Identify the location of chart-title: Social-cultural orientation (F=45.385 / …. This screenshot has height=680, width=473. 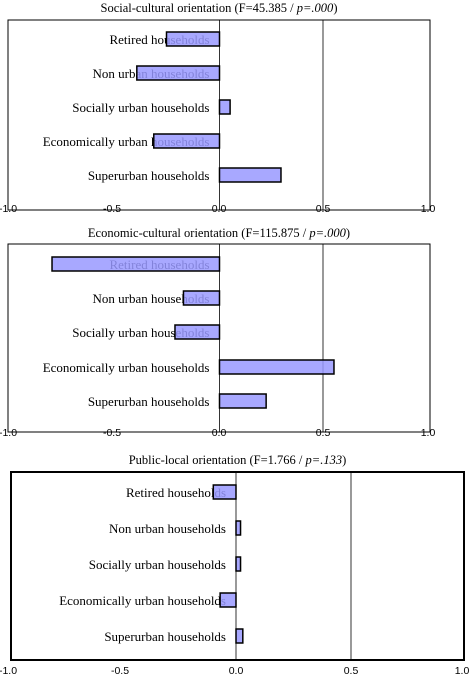
(219, 8).